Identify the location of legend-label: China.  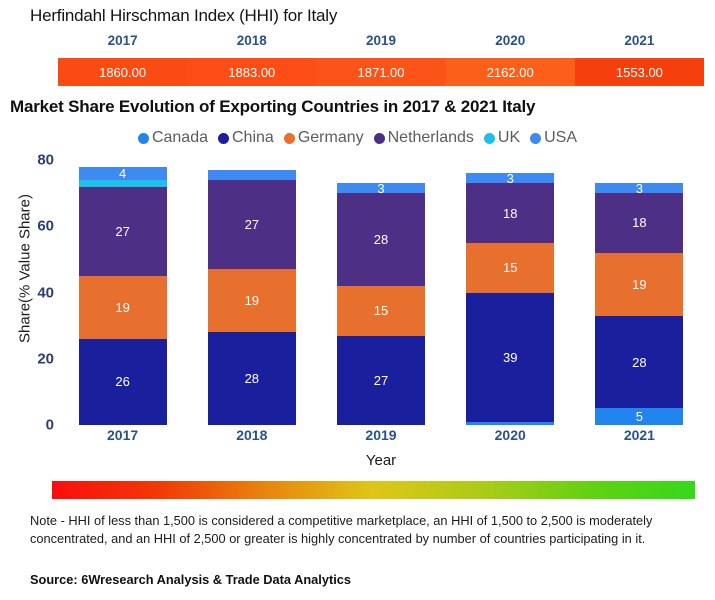
(253, 137).